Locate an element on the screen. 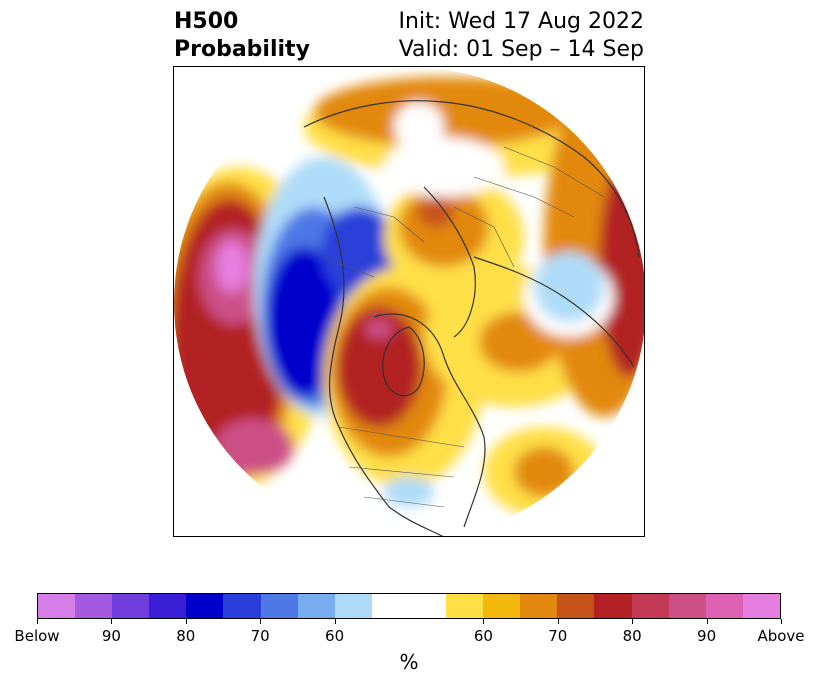 The height and width of the screenshot is (686, 819). title-init-date: Init: Wed 17 Aug 2022 is located at coordinates (521, 21).